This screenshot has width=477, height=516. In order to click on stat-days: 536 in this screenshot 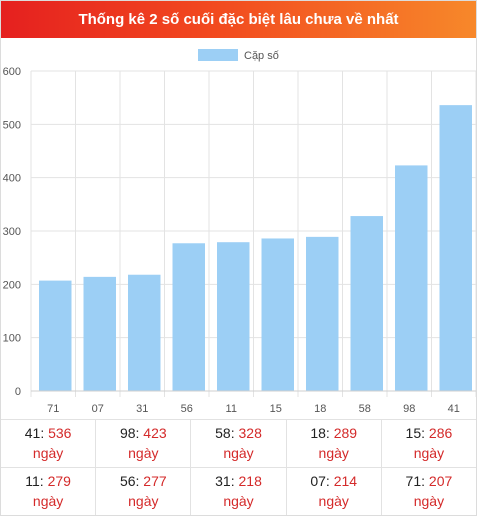, I will do `click(60, 433)`.